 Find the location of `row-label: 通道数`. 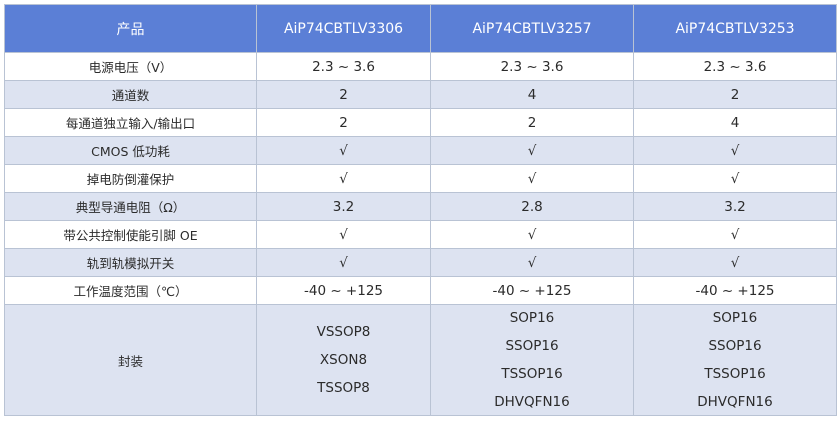

row-label: 通道数 is located at coordinates (130, 94).